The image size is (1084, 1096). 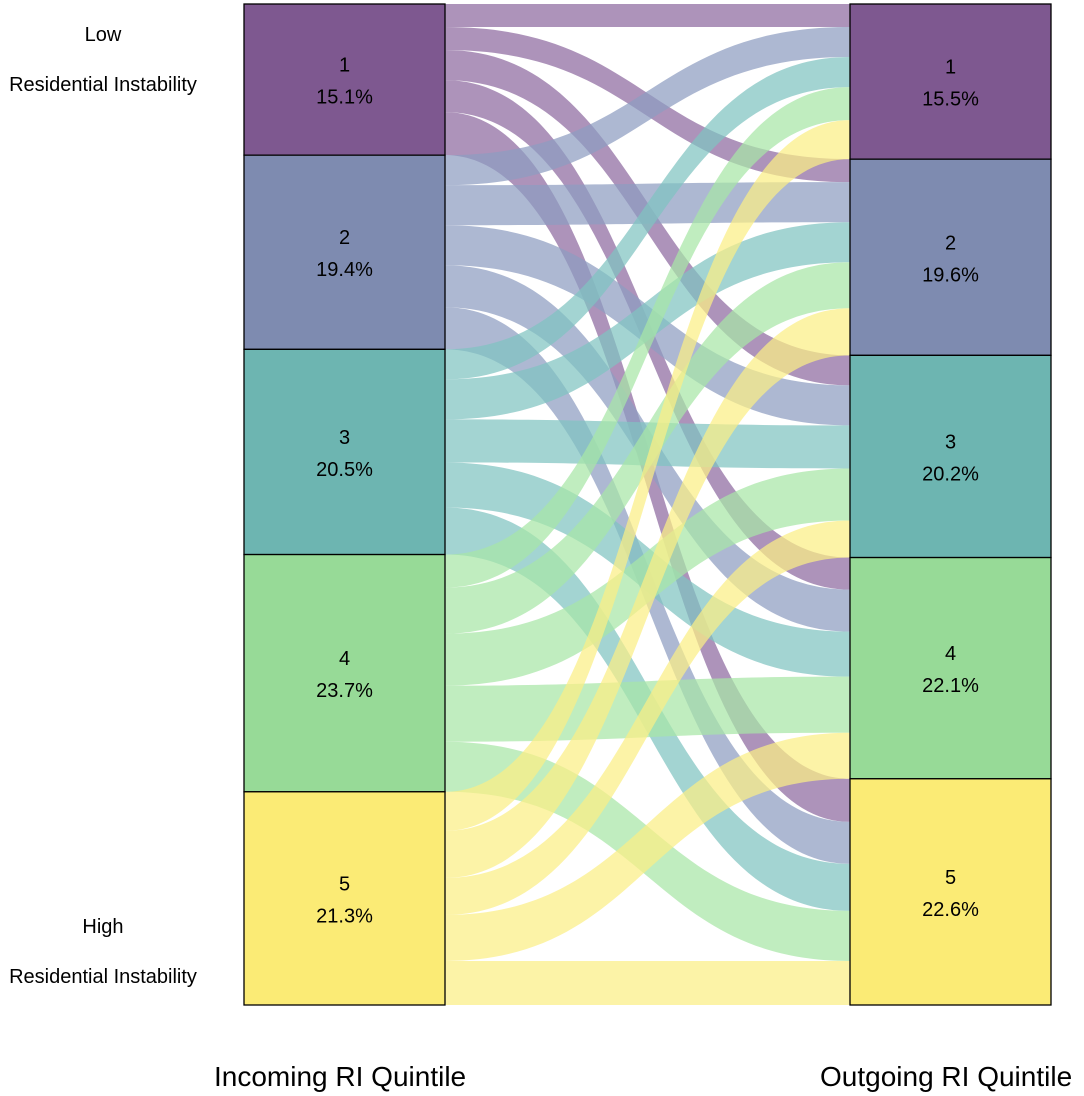 What do you see at coordinates (950, 243) in the screenshot?
I see `outgoing-node-2-name: 2` at bounding box center [950, 243].